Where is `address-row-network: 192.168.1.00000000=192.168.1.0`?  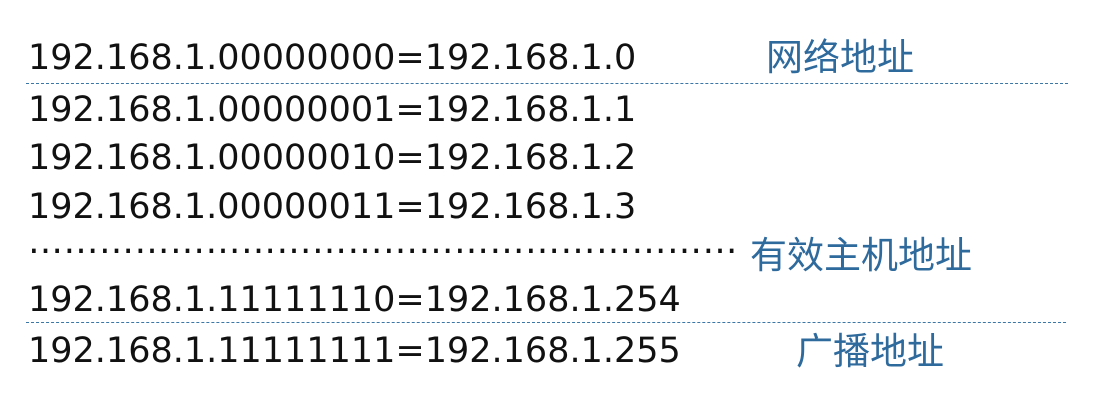 address-row-network: 192.168.1.00000000=192.168.1.0 is located at coordinates (332, 58).